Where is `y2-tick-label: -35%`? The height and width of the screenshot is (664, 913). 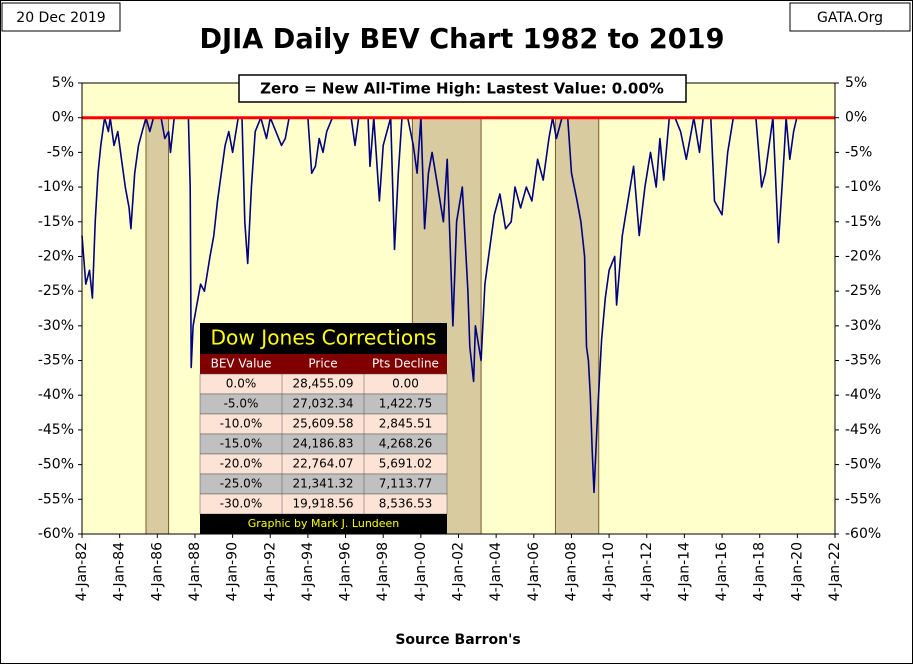
y2-tick-label: -35% is located at coordinates (863, 361).